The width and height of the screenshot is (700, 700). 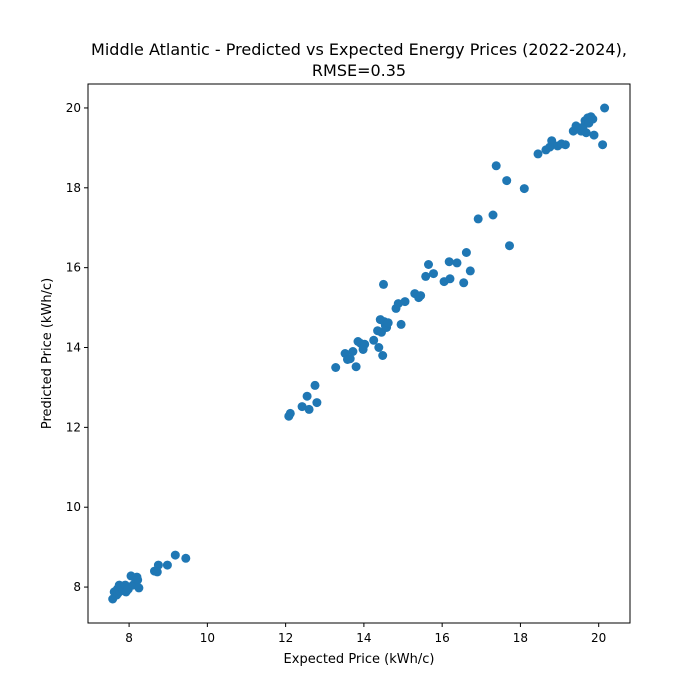 I want to click on y-tick-label: 8, so click(x=77, y=587).